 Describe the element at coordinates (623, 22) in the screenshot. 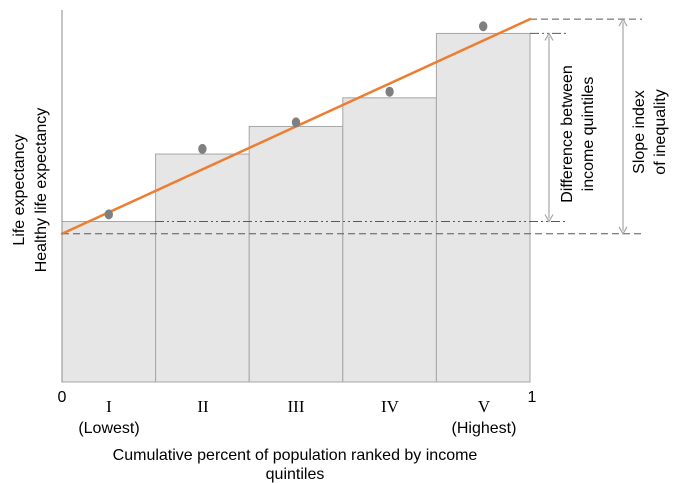

I see `slope-index-arrow-head-top` at that location.